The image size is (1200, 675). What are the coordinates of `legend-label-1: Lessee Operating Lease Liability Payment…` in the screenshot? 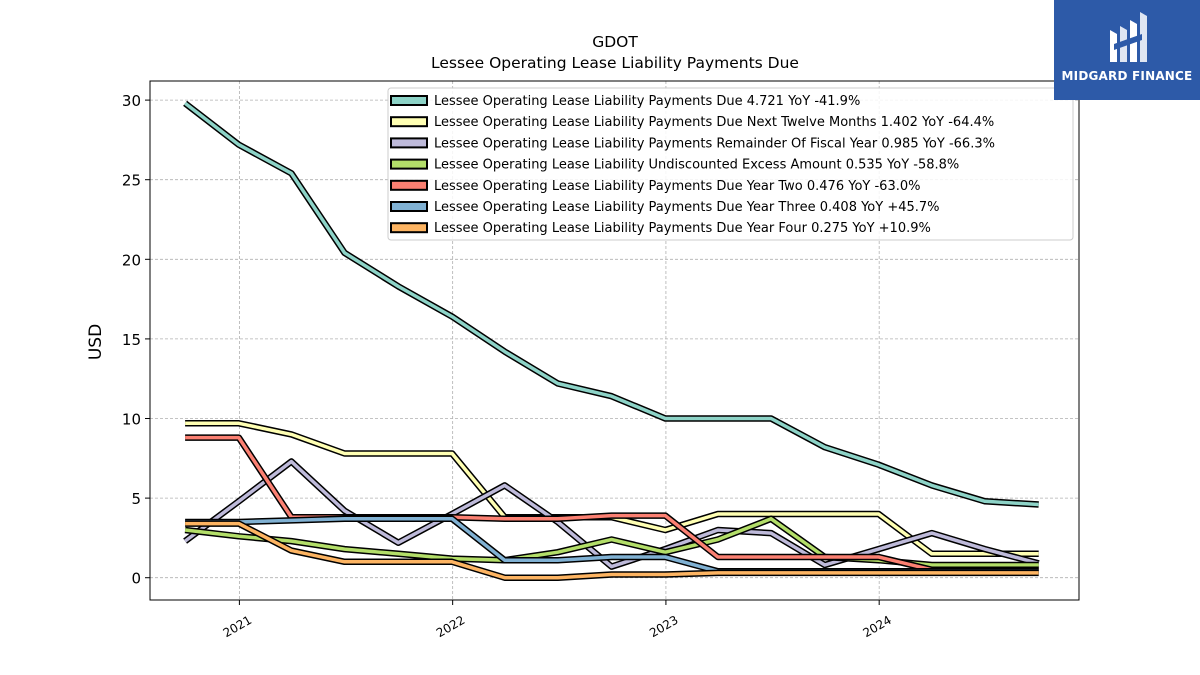 It's located at (647, 101).